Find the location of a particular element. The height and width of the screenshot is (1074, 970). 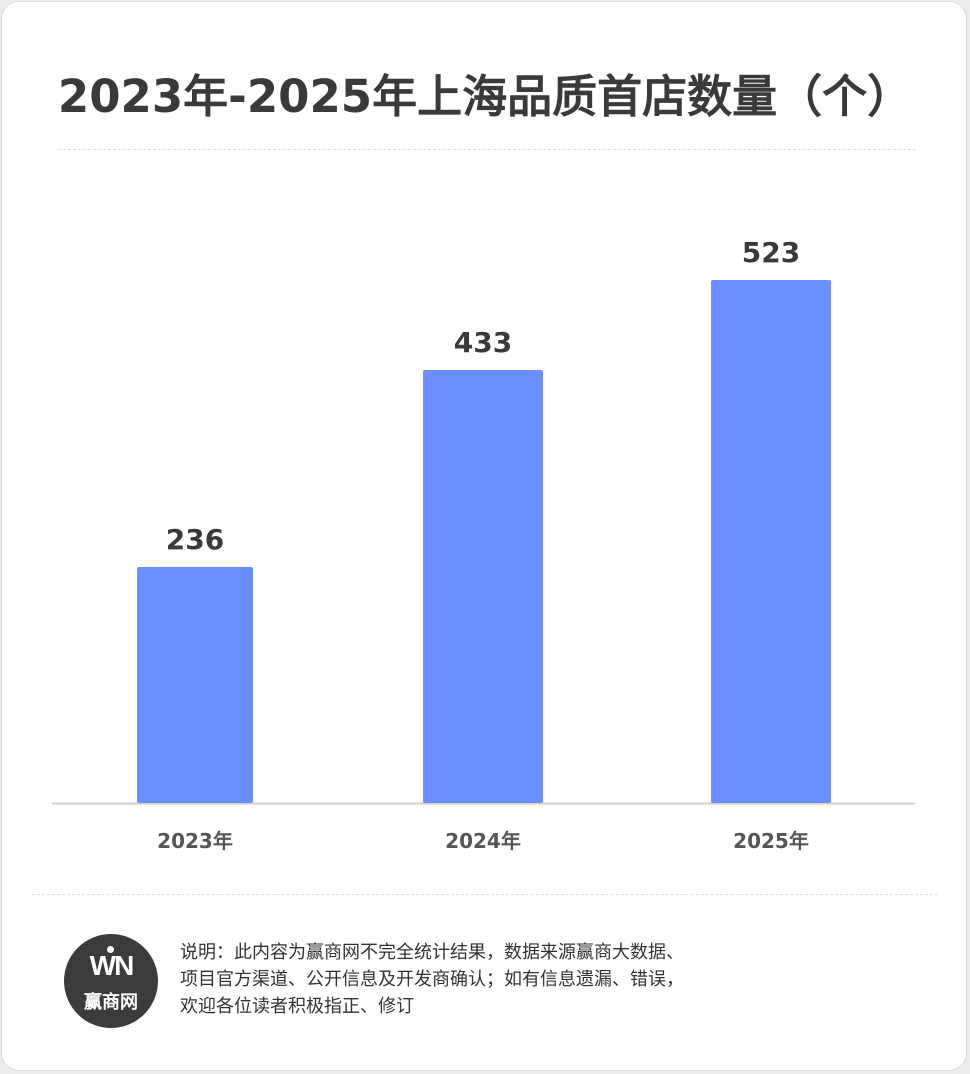

bar-2025年 is located at coordinates (771, 541).